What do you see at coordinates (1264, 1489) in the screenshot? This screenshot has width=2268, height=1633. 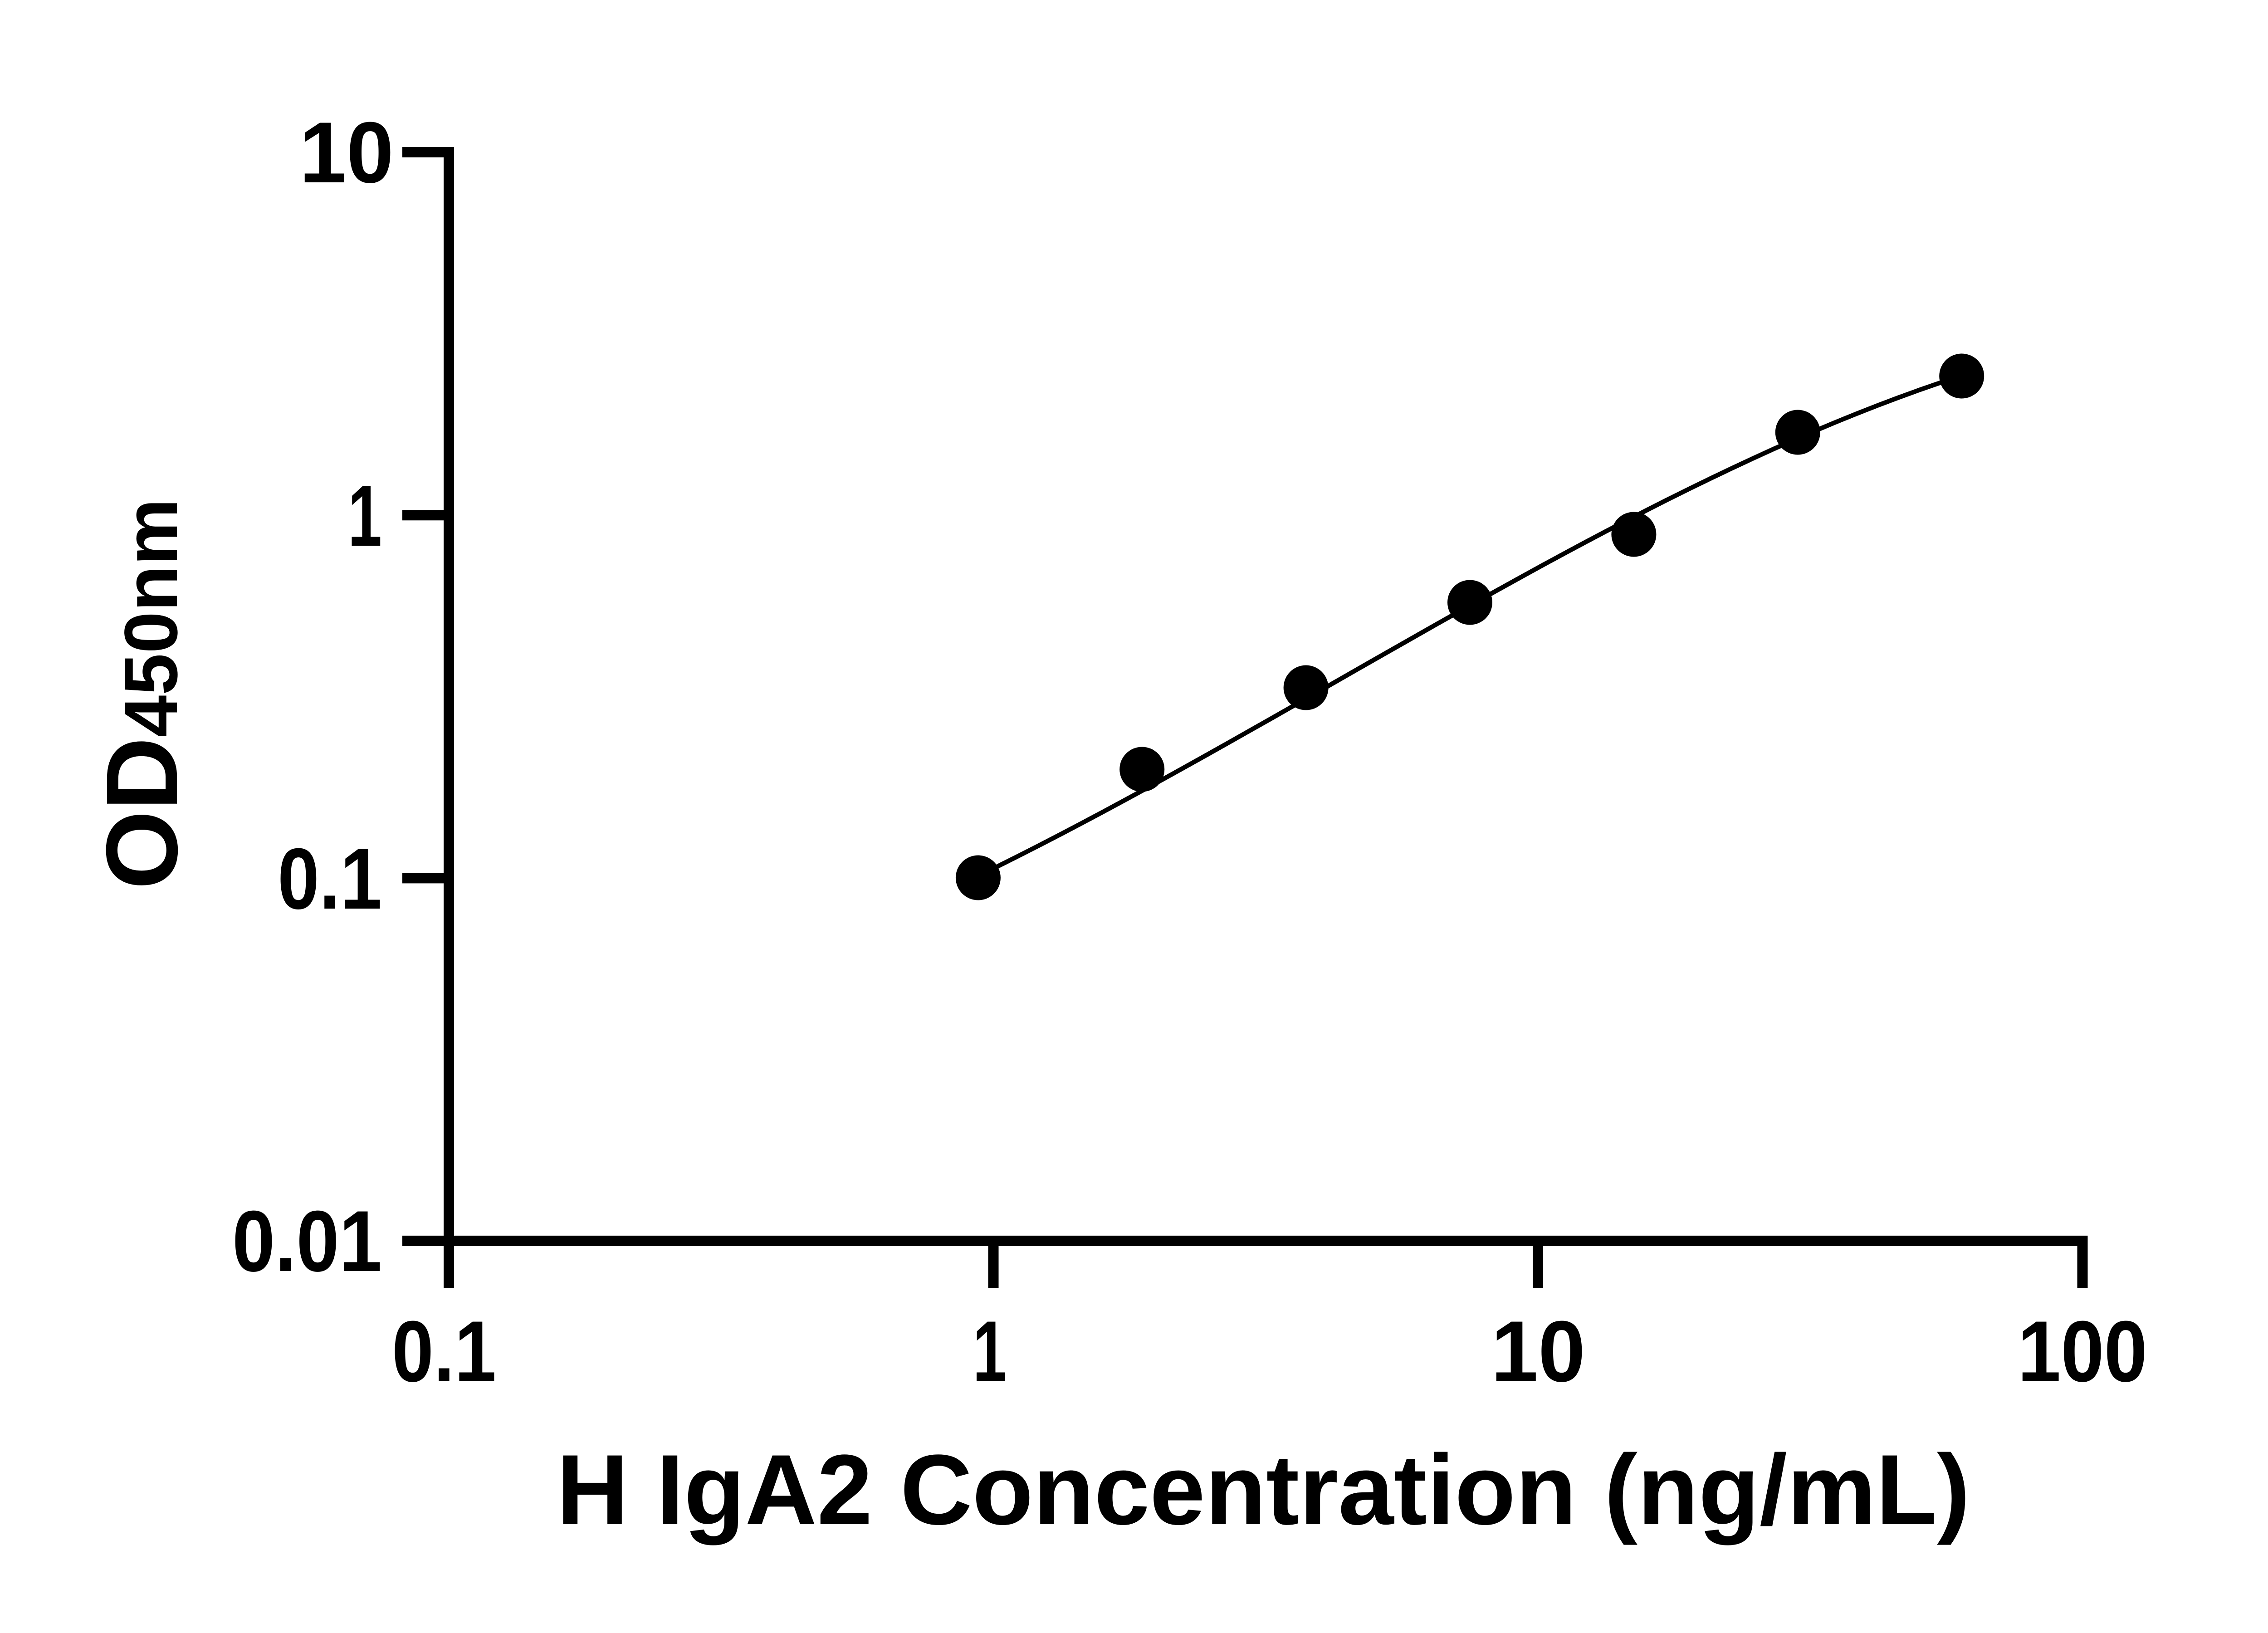 I see `svg-text: H IgA2 Concentration (ng/mL)` at bounding box center [1264, 1489].